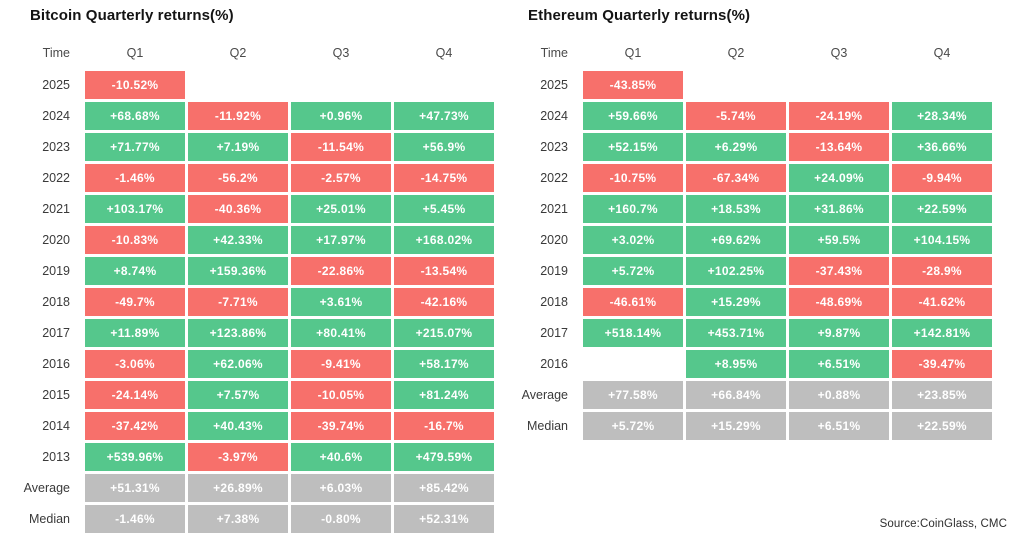  Describe the element at coordinates (238, 302) in the screenshot. I see `return-cell: -7.71%` at that location.